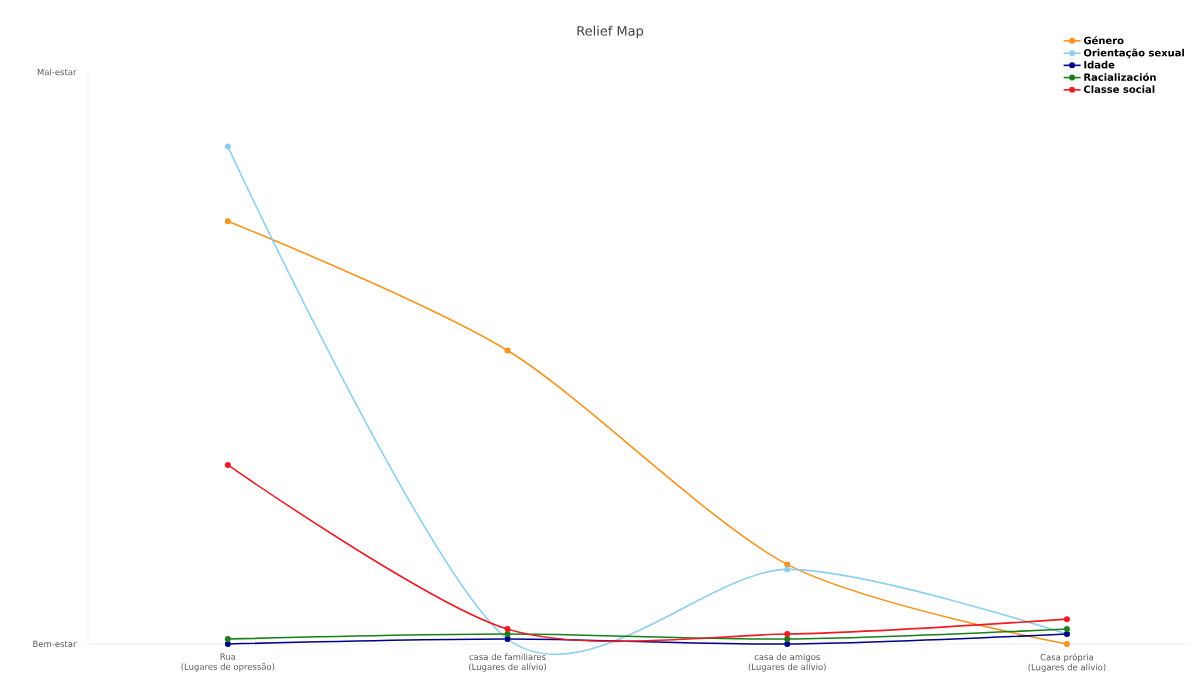  What do you see at coordinates (1103, 40) in the screenshot?
I see `legend-label: Género` at bounding box center [1103, 40].